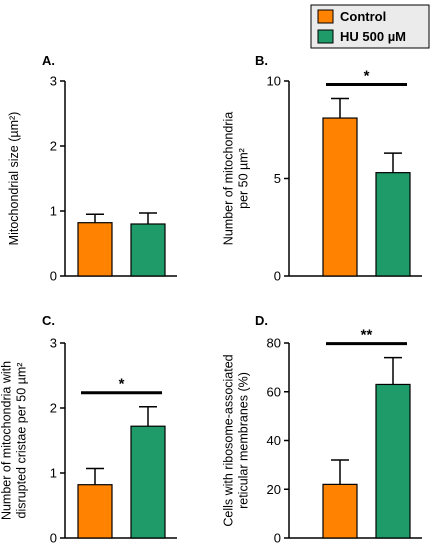  What do you see at coordinates (7, 440) in the screenshot?
I see `y-axis-label: Number of mitochondria with` at bounding box center [7, 440].